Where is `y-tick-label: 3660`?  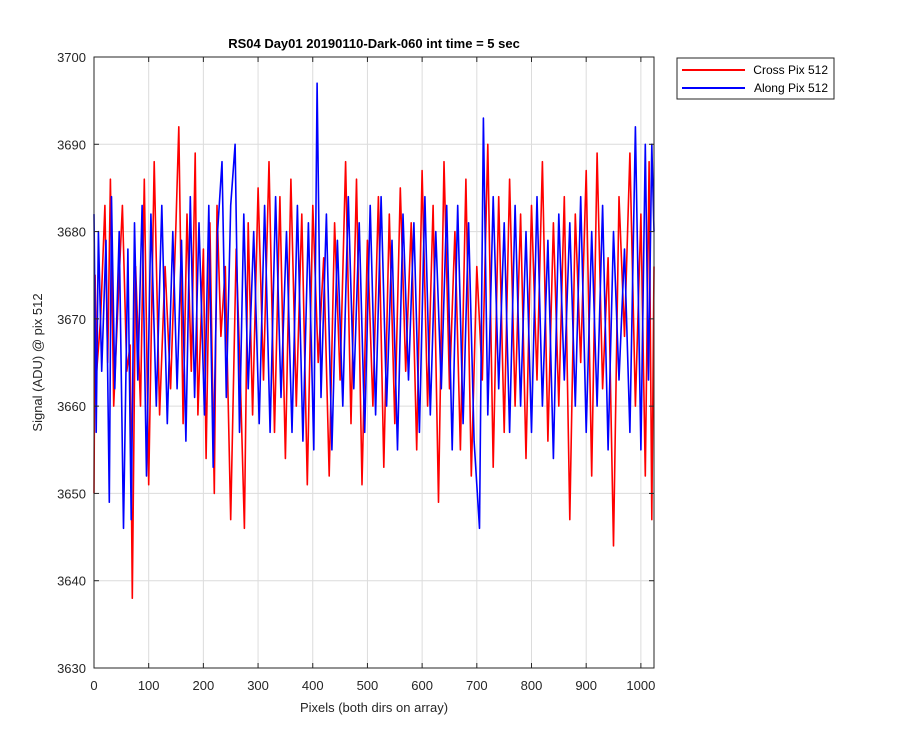 y-tick-label: 3660 is located at coordinates (71, 406).